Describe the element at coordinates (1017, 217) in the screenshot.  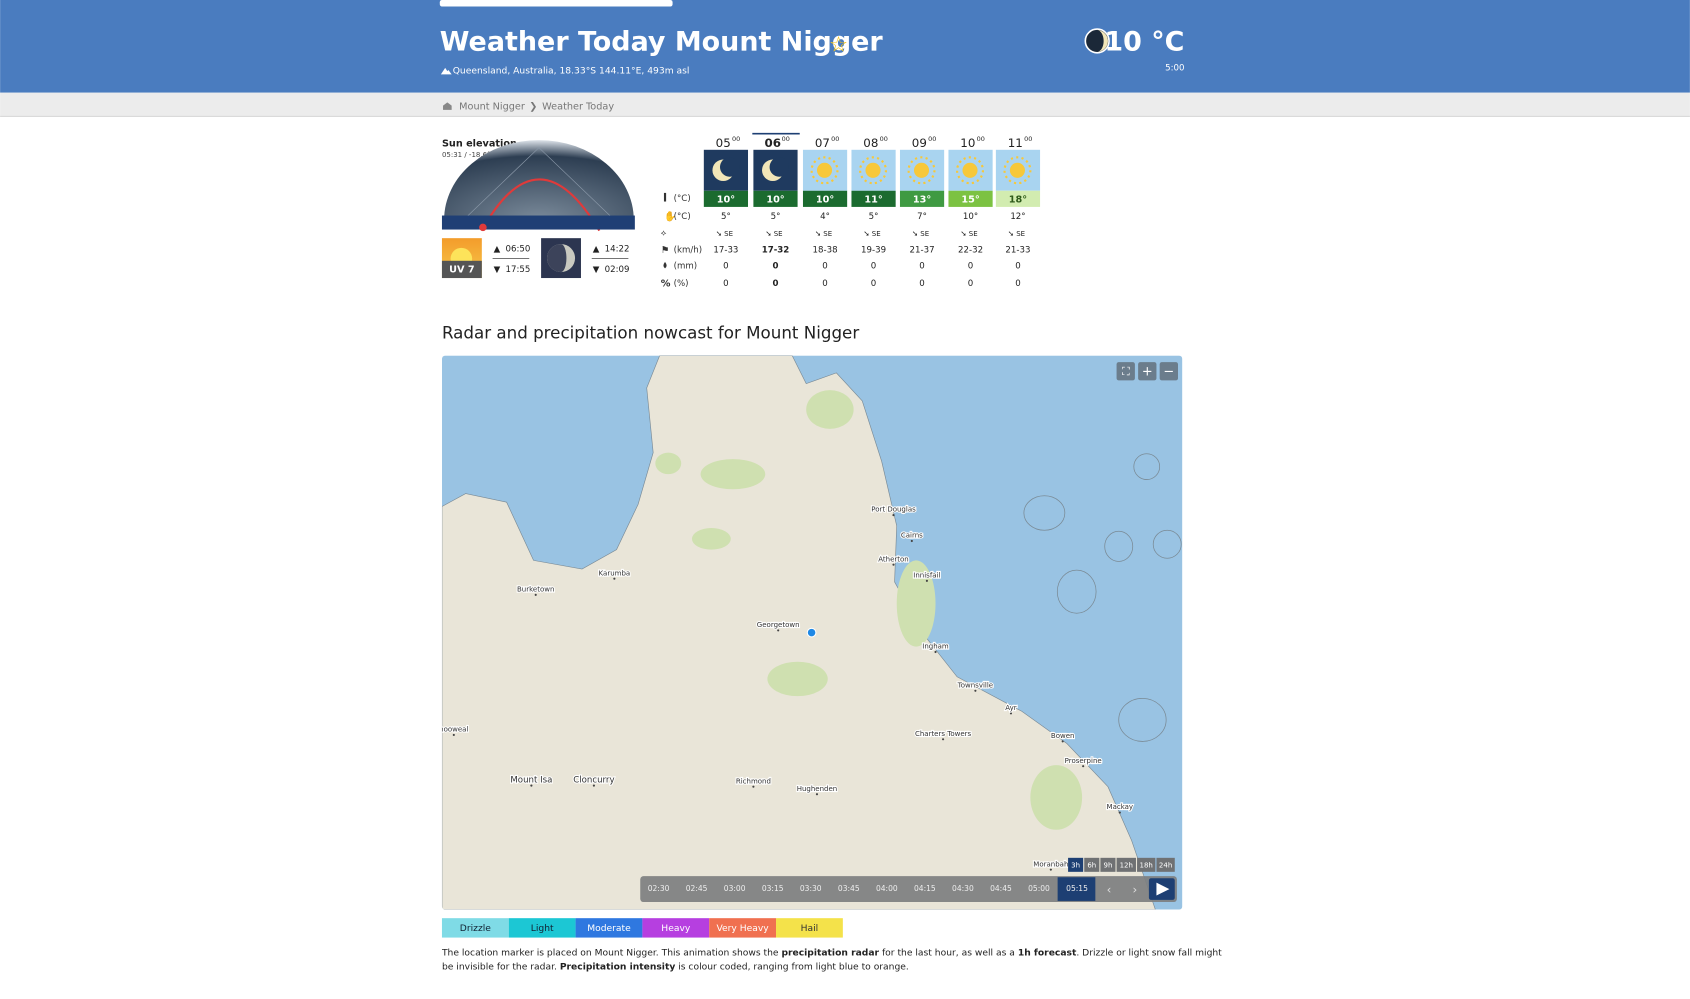
I see `feels-like: 12°` at that location.